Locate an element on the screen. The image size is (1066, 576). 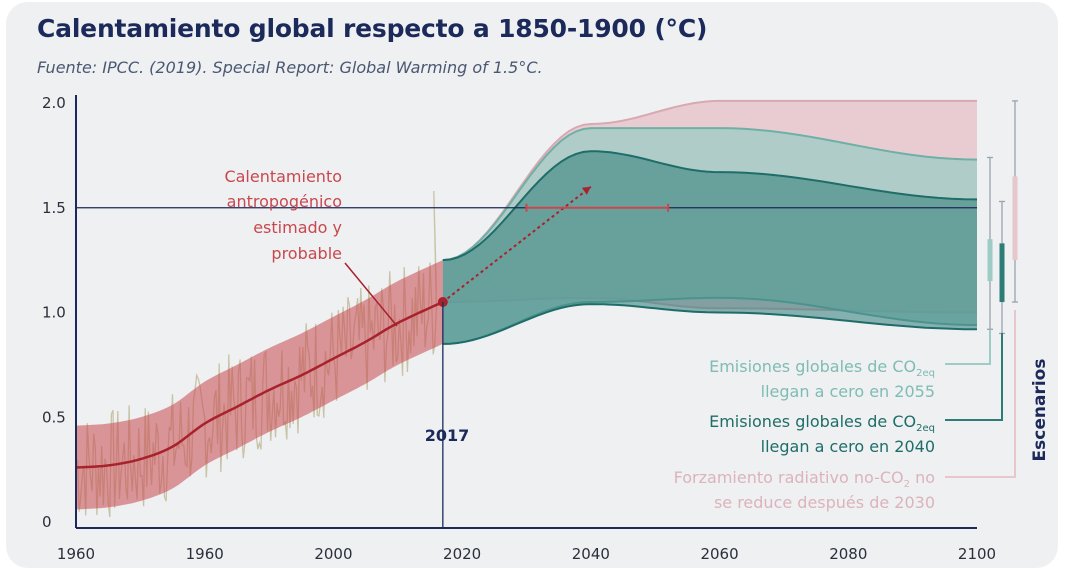
connector-2040 is located at coordinates (974, 377).